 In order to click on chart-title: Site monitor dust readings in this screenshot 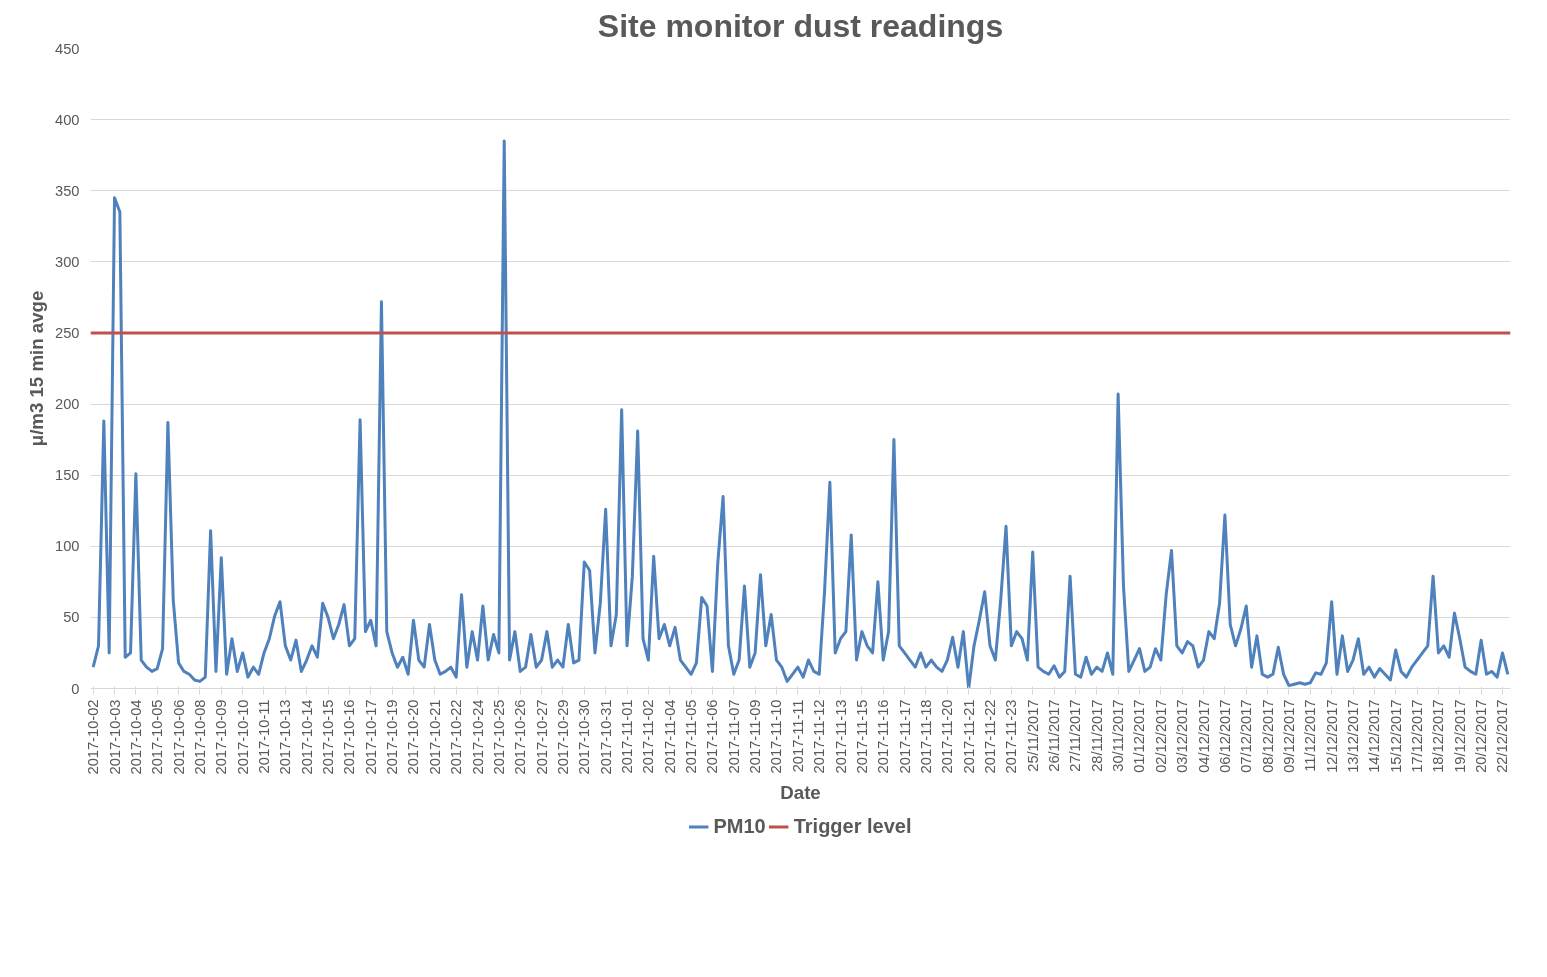, I will do `click(800, 25)`.